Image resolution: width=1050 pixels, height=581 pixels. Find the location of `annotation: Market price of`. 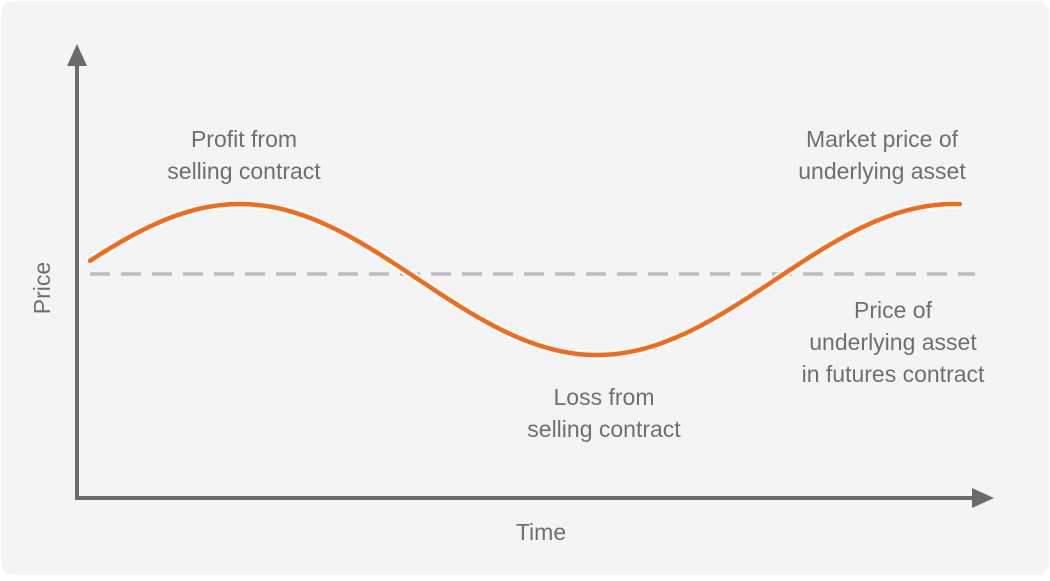

annotation: Market price of is located at coordinates (882, 139).